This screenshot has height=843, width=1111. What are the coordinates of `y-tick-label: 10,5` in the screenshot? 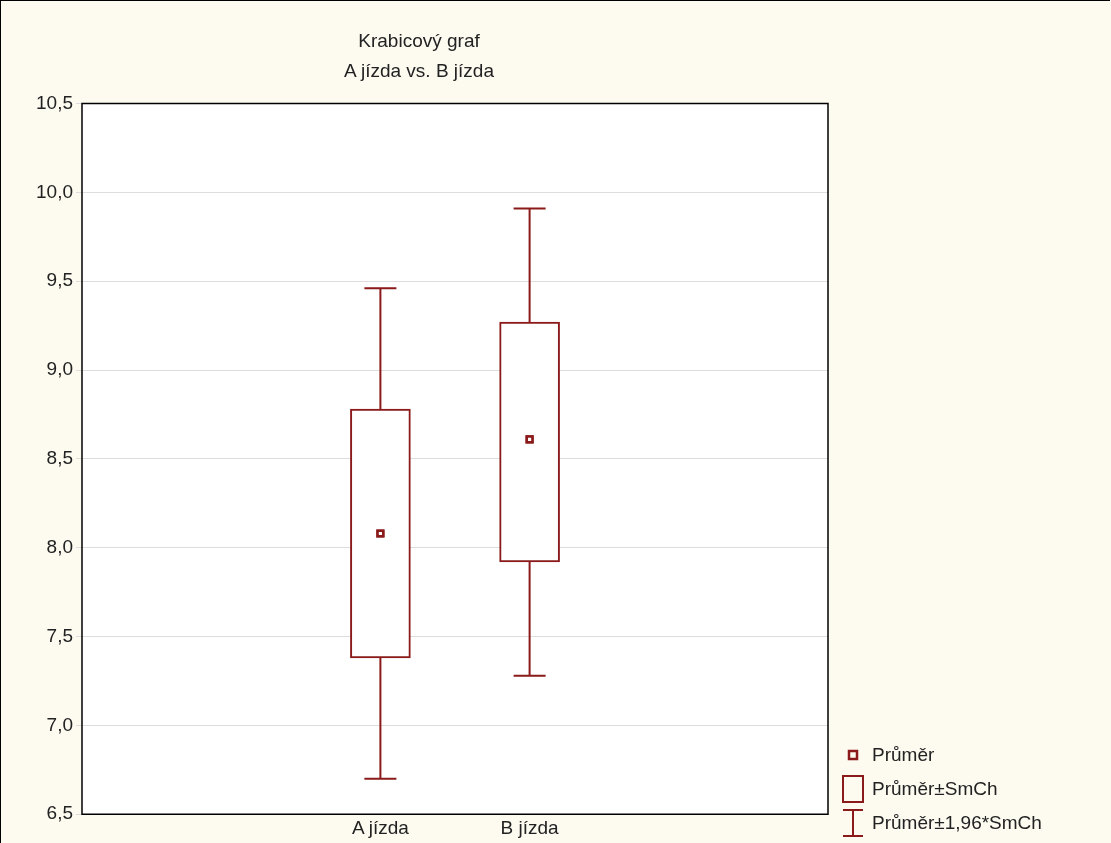 It's located at (54, 102).